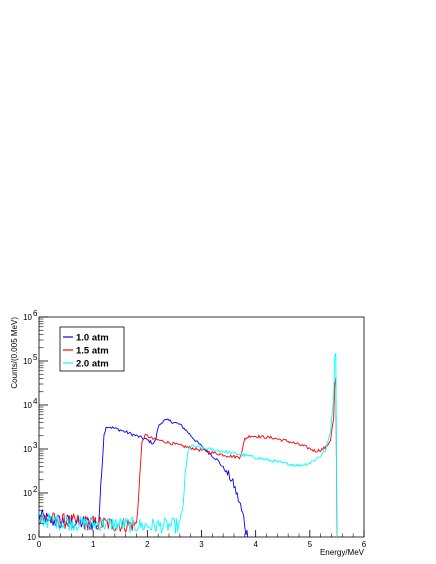 Image resolution: width=436 pixels, height=564 pixels. I want to click on legend: 1.0 atm 1.5 atm 2.0 atm, so click(92, 349).